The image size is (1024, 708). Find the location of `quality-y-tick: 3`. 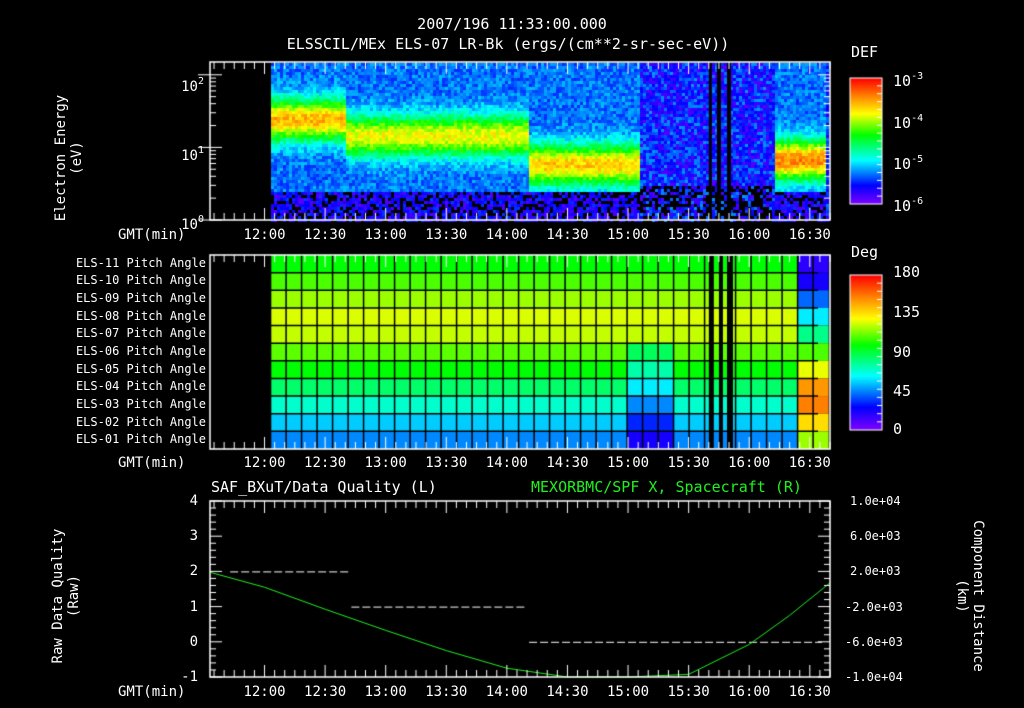

quality-y-tick: 3 is located at coordinates (193, 536).